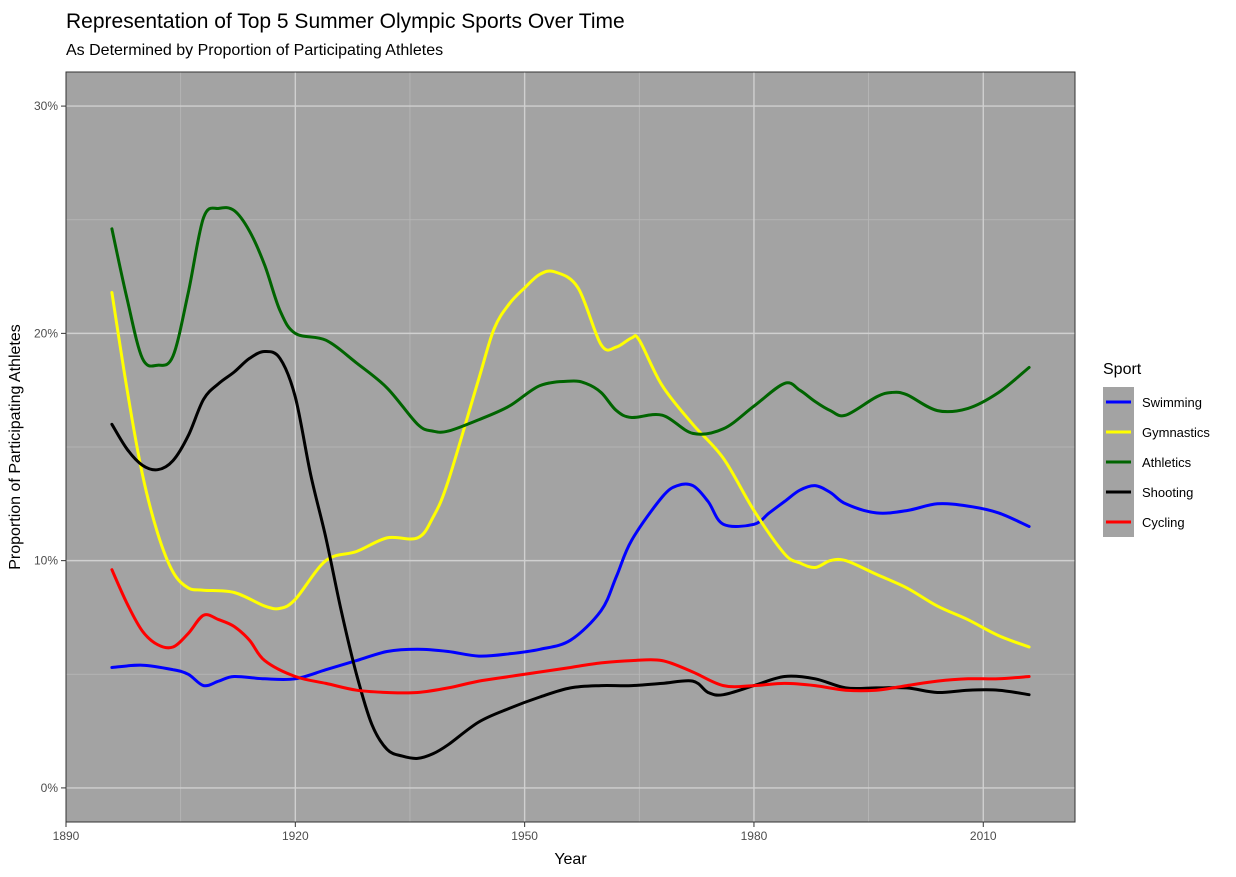 This screenshot has width=1236, height=877. What do you see at coordinates (570, 631) in the screenshot?
I see `series-line-cycling` at bounding box center [570, 631].